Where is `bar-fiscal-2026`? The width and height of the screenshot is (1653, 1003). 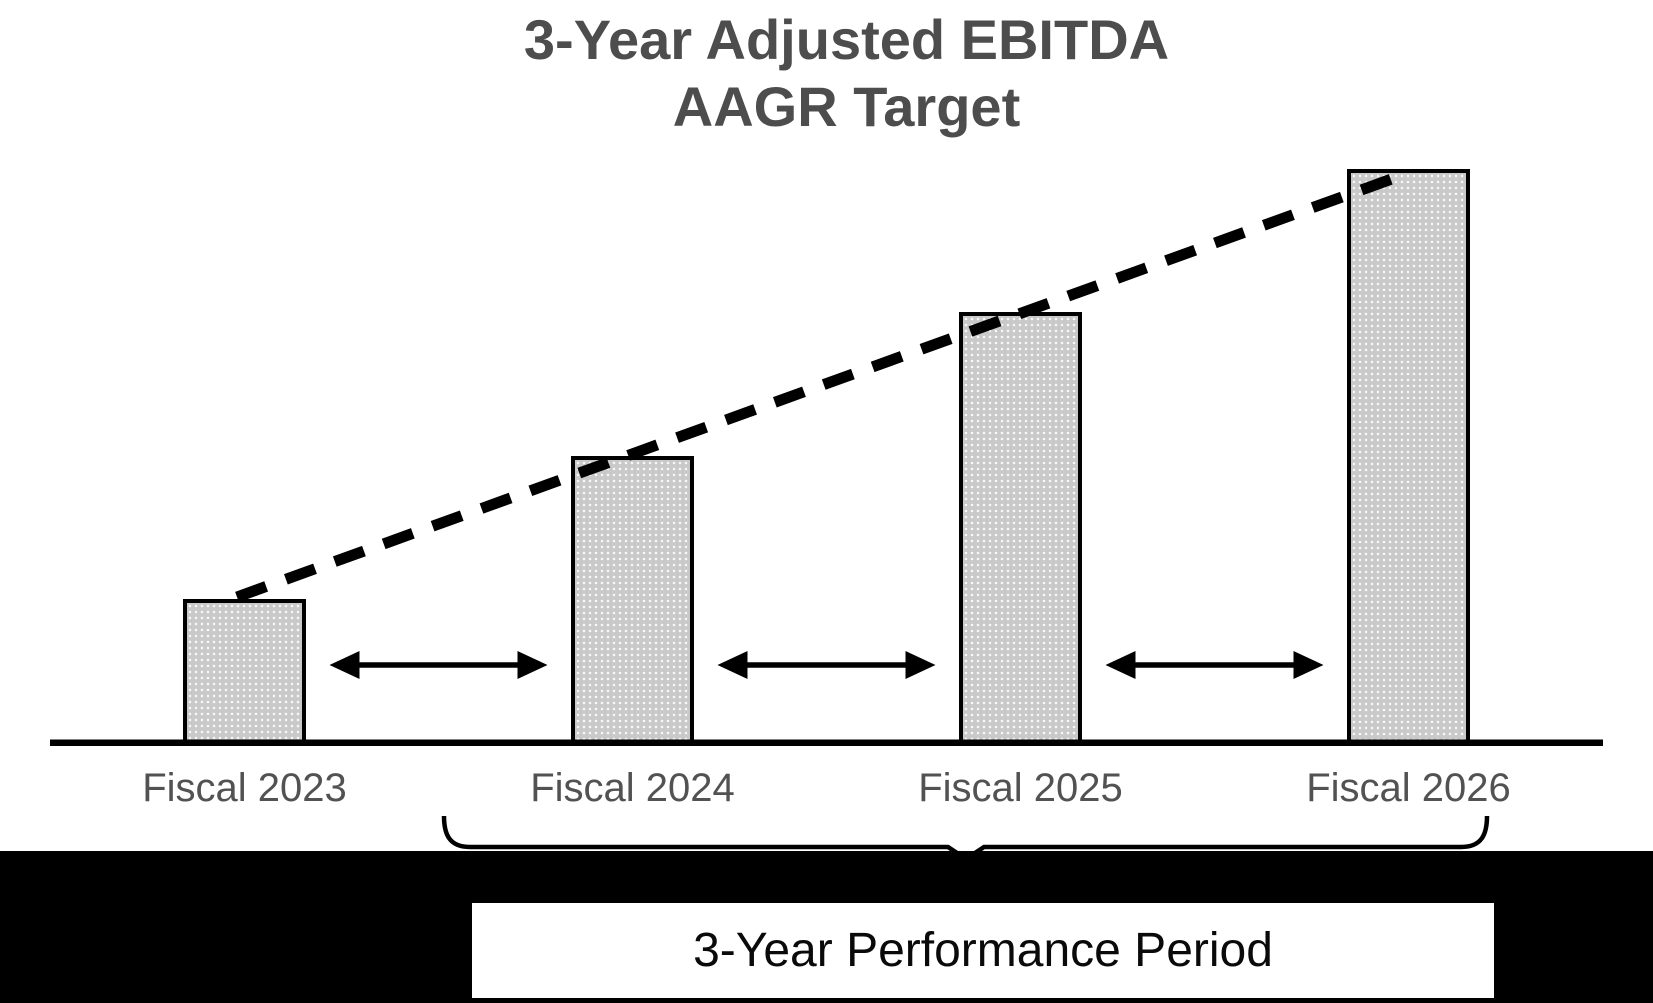 bar-fiscal-2026 is located at coordinates (1408, 457).